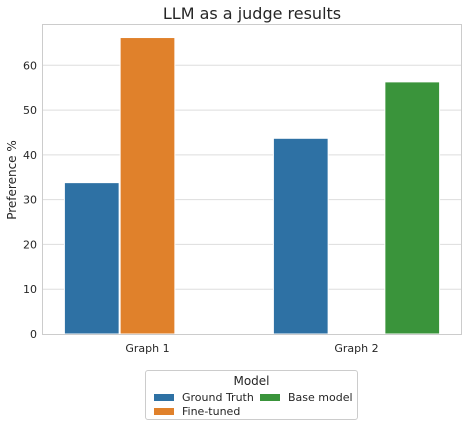  I want to click on legend-label-fine-tuned: Fine-tuned, so click(211, 411).